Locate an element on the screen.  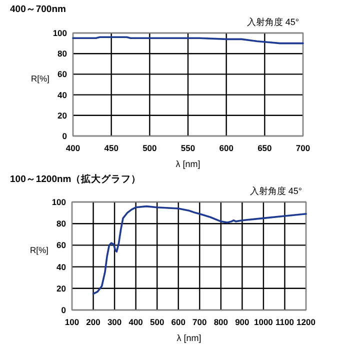
x-tick-label: 300 is located at coordinates (114, 322).